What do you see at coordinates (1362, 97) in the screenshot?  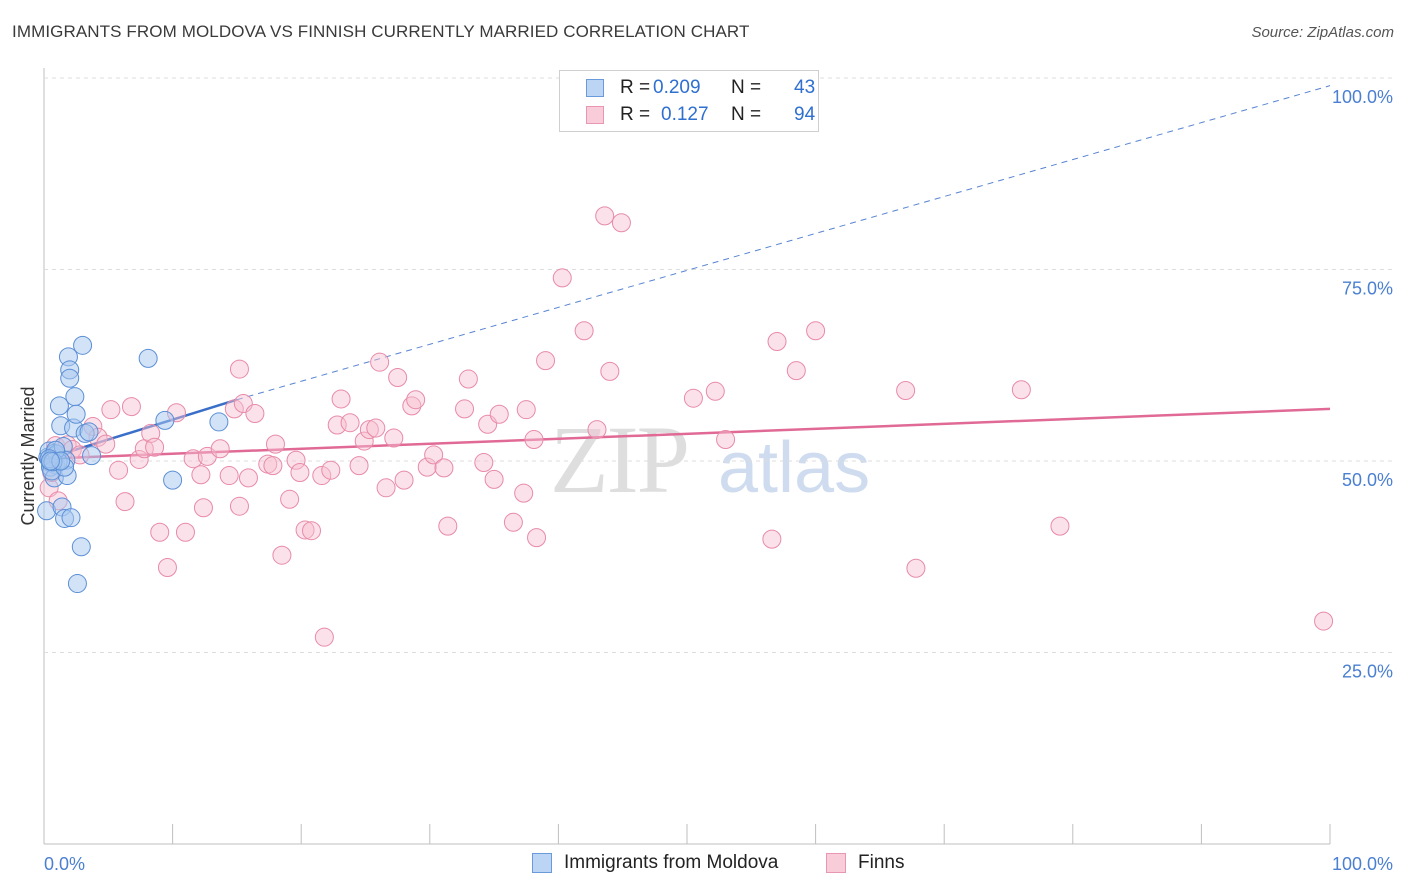 I see `y-tick-label: 100.0%` at bounding box center [1362, 97].